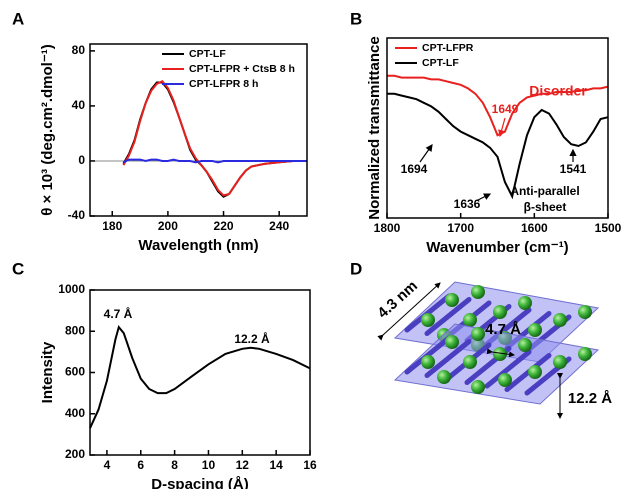 Image resolution: width=623 pixels, height=489 pixels. Describe the element at coordinates (503, 329) in the screenshot. I see `dimension-label: 4.7 Å` at that location.